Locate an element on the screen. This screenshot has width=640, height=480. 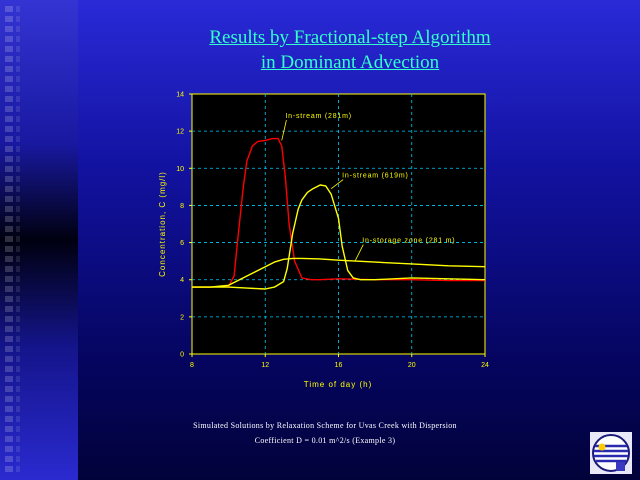
x-axis-label: Time of day (h) is located at coordinates (338, 384).